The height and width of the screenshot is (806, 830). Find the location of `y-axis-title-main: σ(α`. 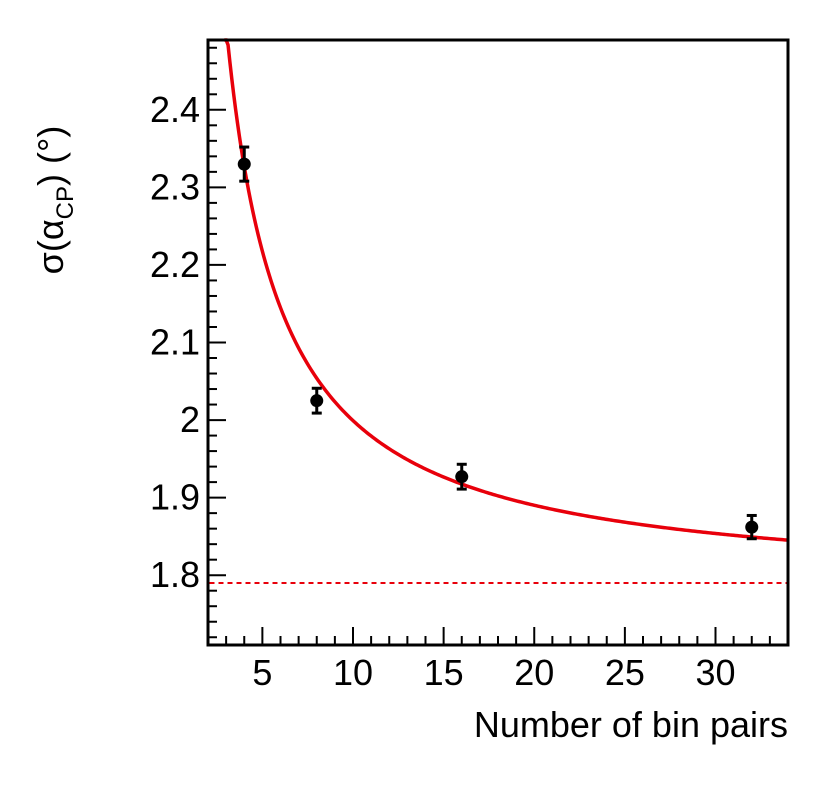

y-axis-title-main: σ(α is located at coordinates (50, 246).